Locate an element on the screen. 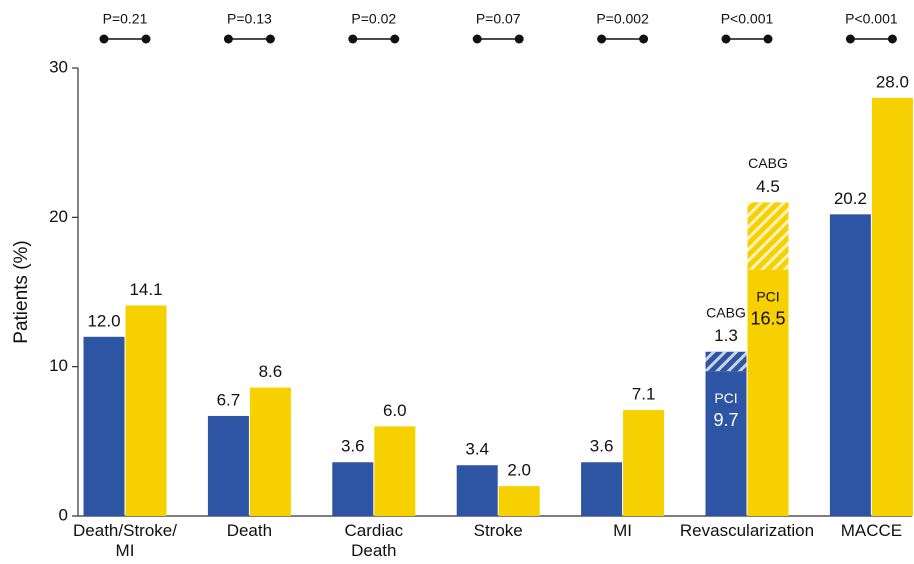  value-label: 20.2 is located at coordinates (850, 198).